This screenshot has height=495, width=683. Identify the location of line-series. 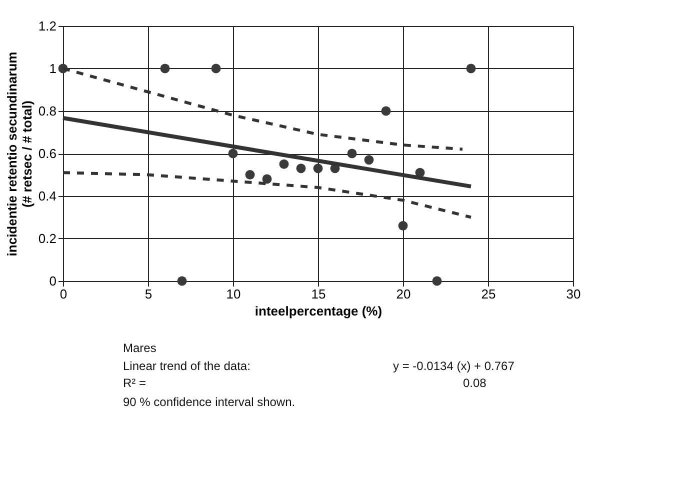
(267, 195).